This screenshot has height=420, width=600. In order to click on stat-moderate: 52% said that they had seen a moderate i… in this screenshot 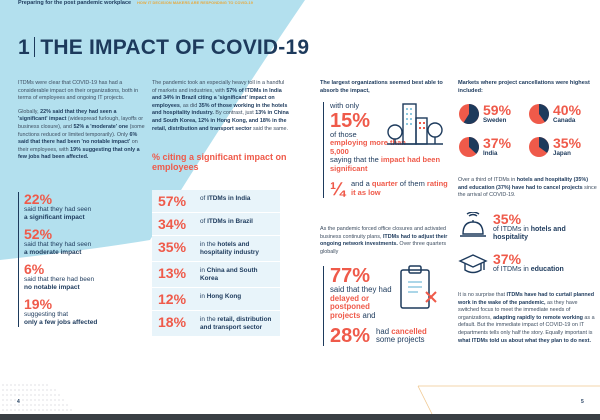, I will do `click(86, 242)`.